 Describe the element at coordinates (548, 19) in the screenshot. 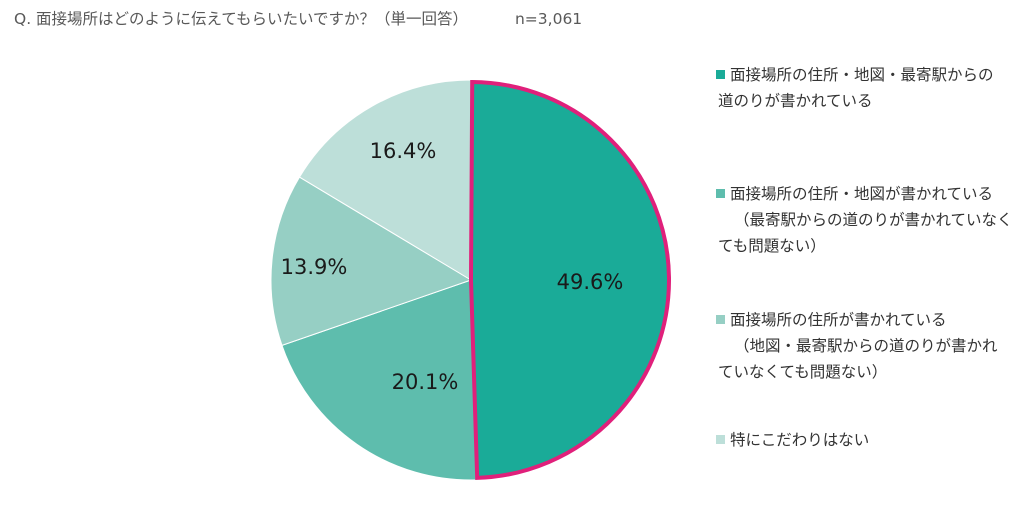

I see `sample-size: n=3,061` at that location.